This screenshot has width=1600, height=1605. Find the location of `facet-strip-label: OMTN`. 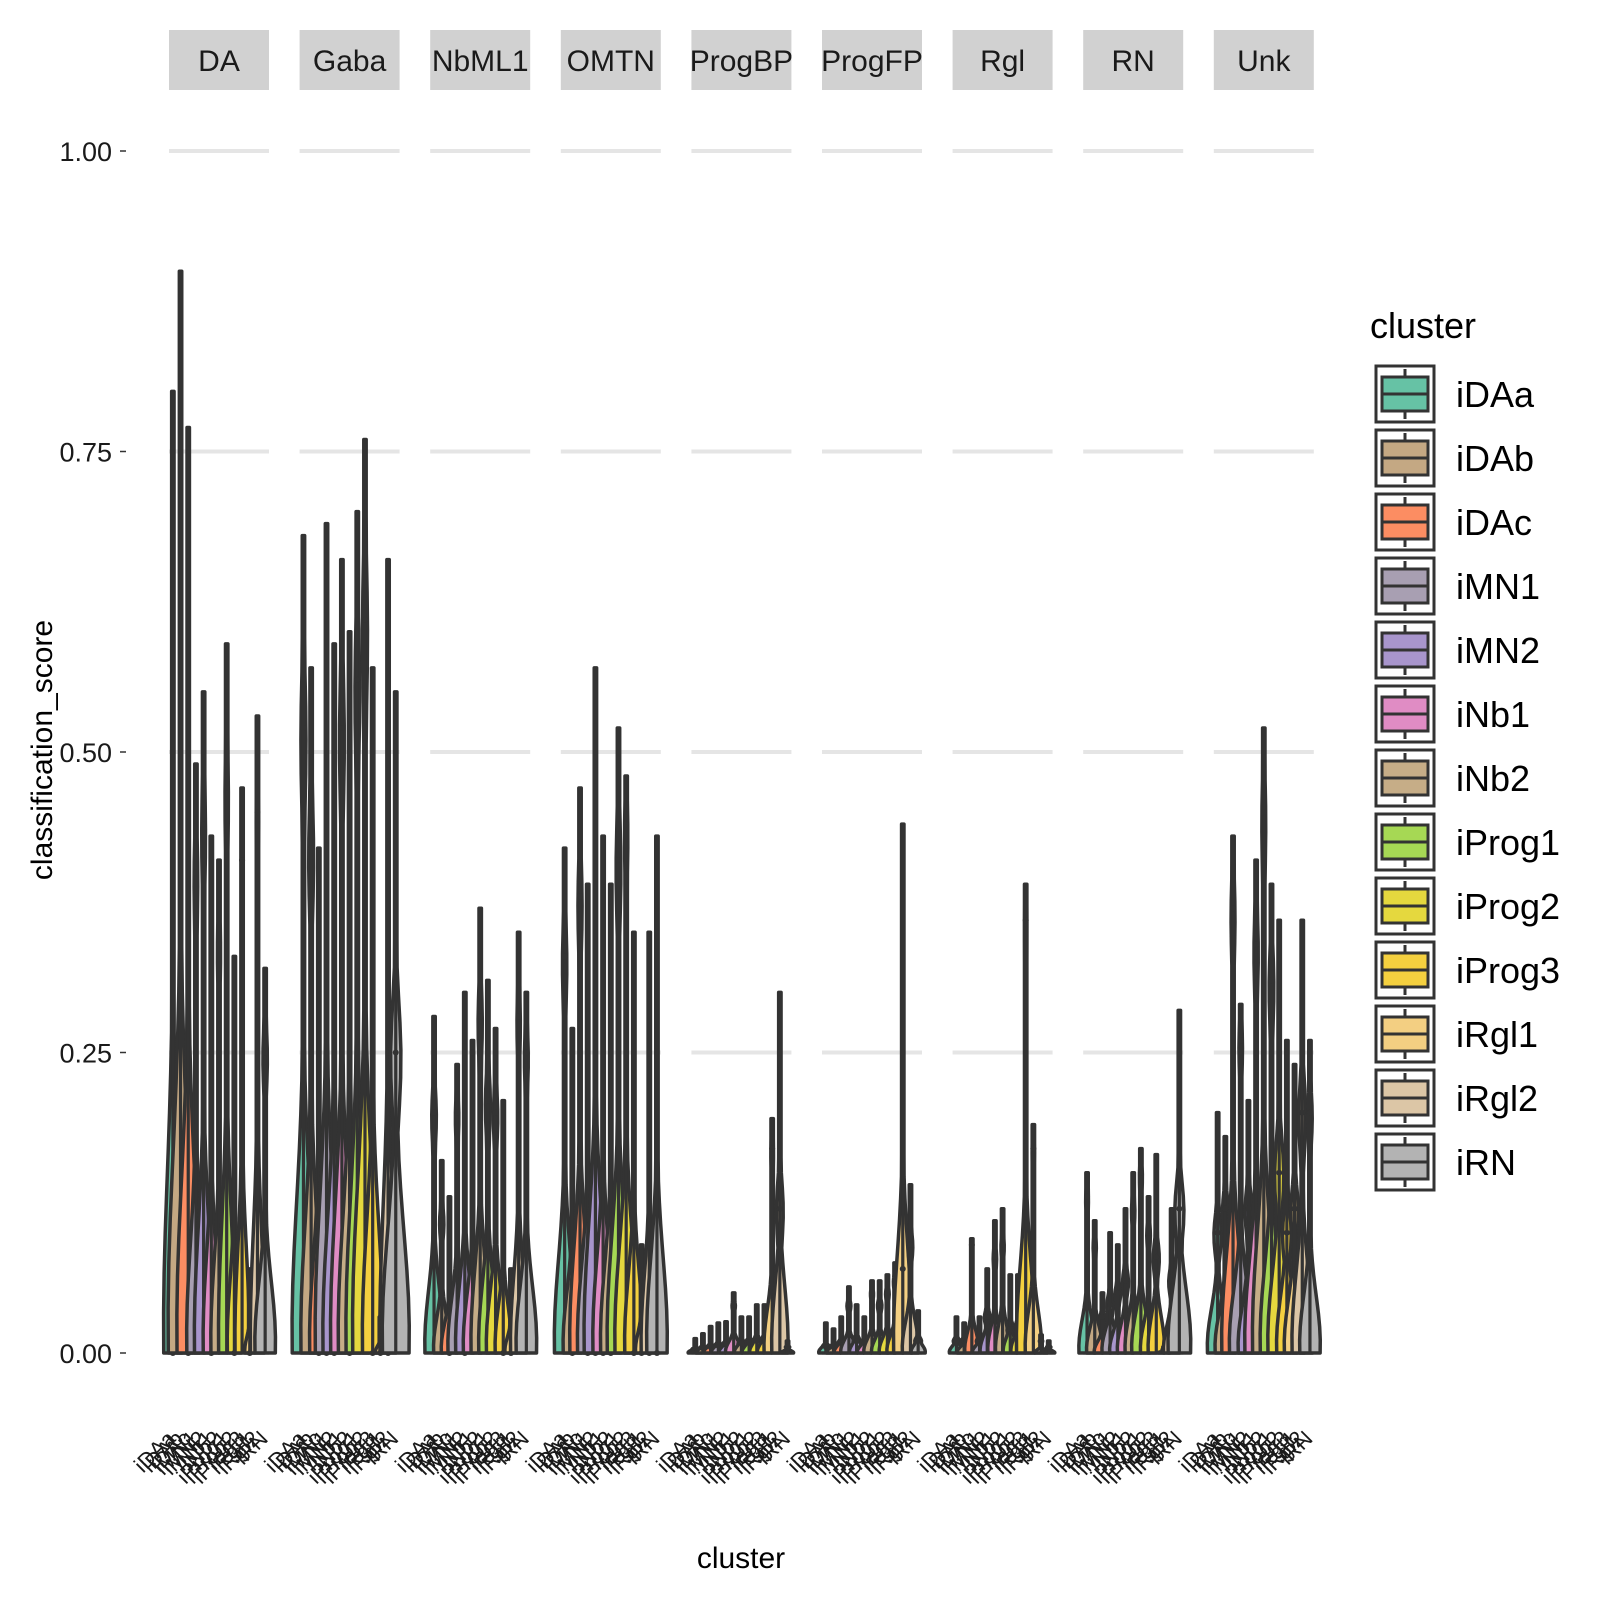

facet-strip-label: OMTN is located at coordinates (611, 61).